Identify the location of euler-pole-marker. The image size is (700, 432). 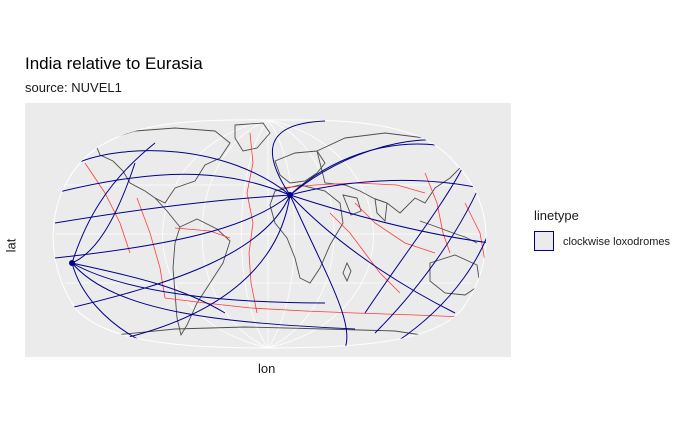
(290, 195).